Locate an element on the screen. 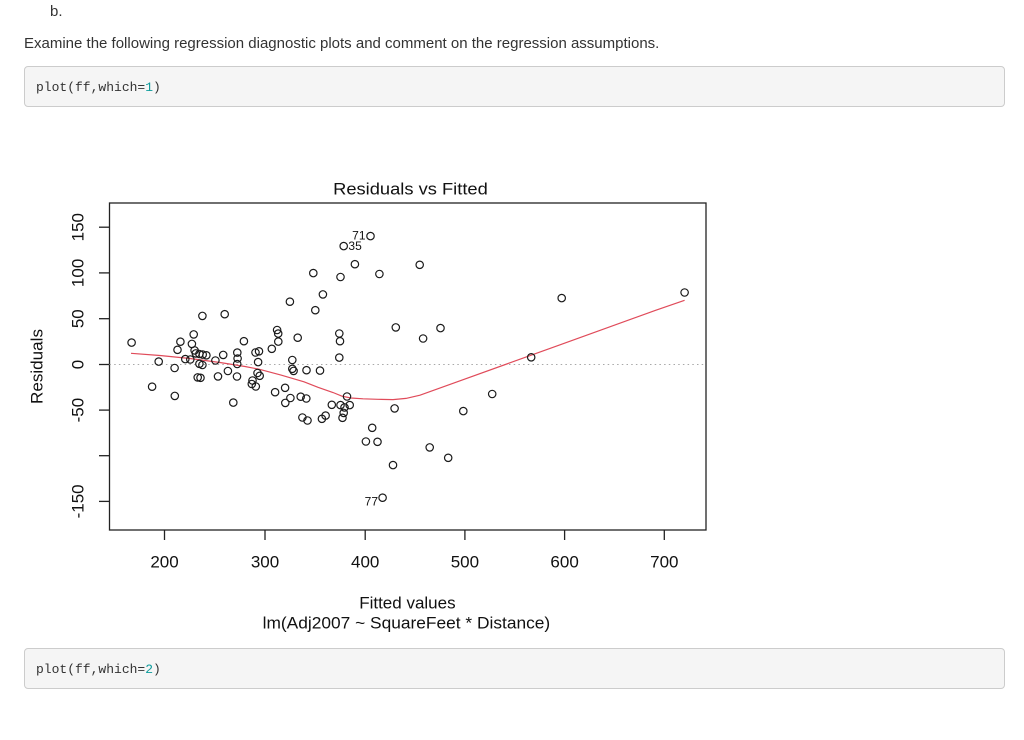 This screenshot has width=1024, height=740. svg-text: 700 is located at coordinates (664, 562).